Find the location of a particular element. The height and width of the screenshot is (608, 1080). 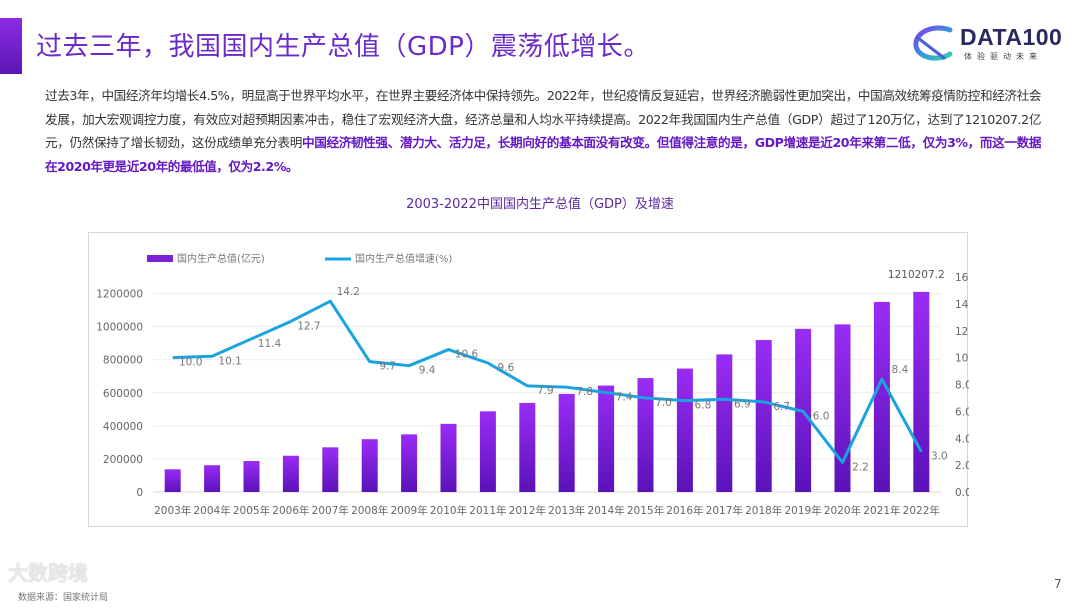

line-data-label: 7.9 is located at coordinates (545, 391).